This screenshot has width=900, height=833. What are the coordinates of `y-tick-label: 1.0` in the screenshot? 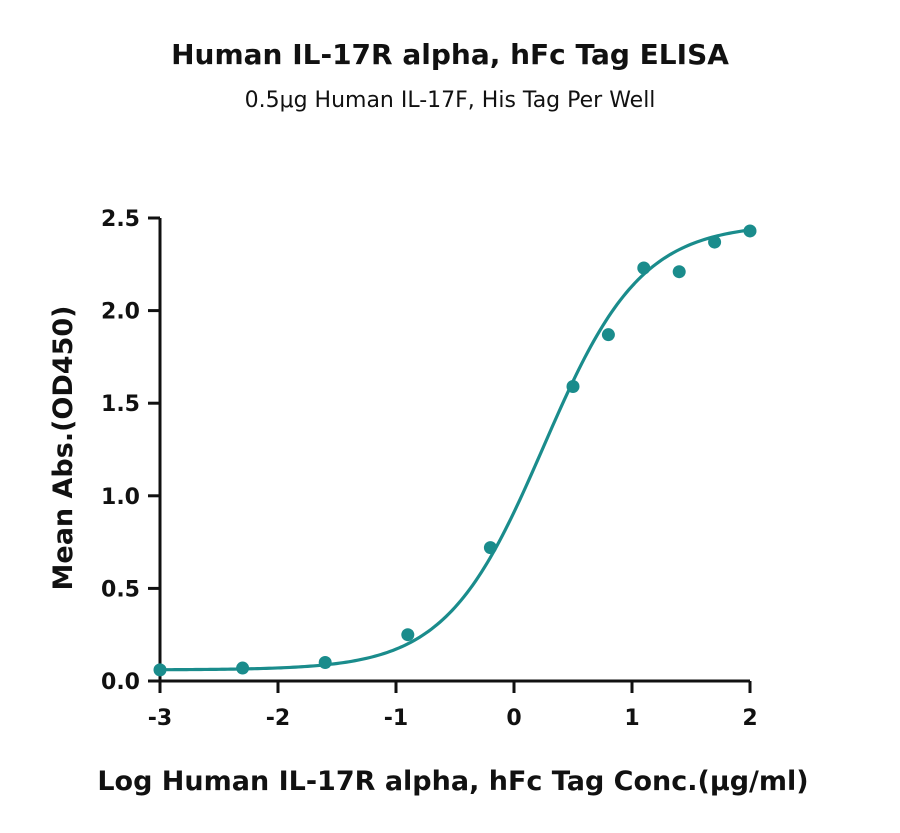 It's located at (120, 497).